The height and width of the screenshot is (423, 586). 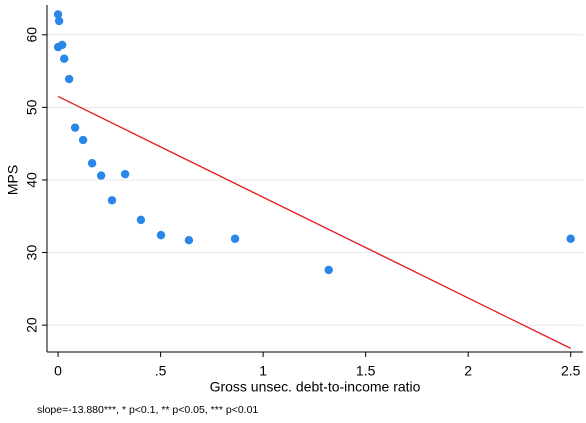 I want to click on x-tick-label: 0, so click(x=58, y=371).